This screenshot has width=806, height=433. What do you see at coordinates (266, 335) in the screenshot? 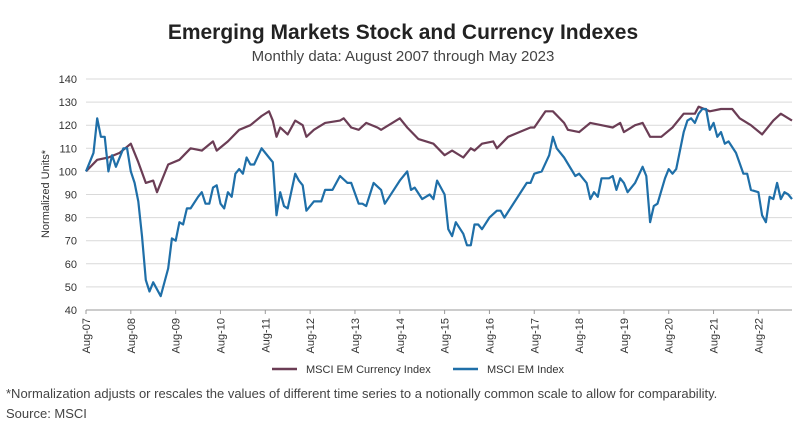
I see `x-tick-label: Aug-11` at bounding box center [266, 335].